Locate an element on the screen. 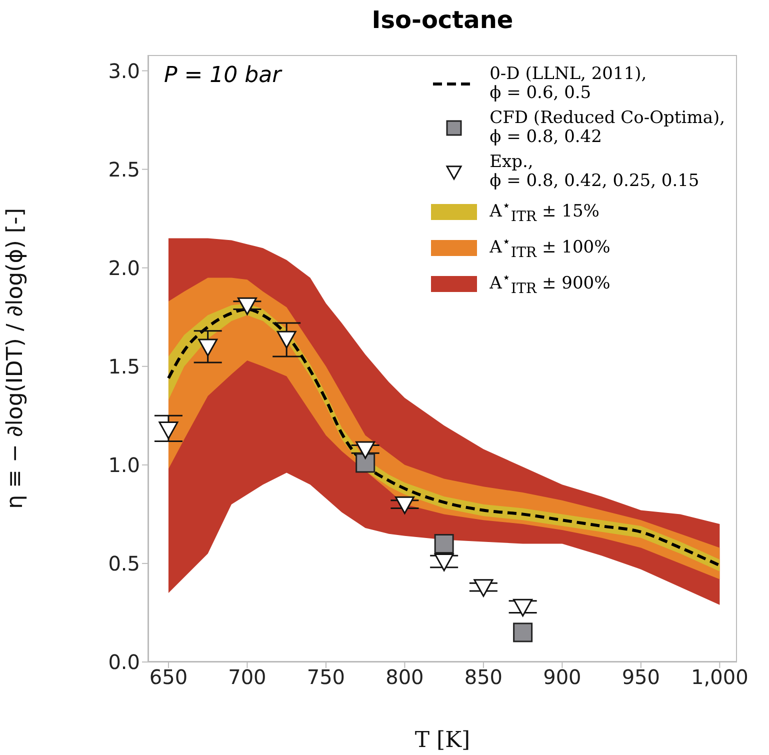 The width and height of the screenshot is (769, 755). y-tick-label: 2.5 is located at coordinates (124, 169).